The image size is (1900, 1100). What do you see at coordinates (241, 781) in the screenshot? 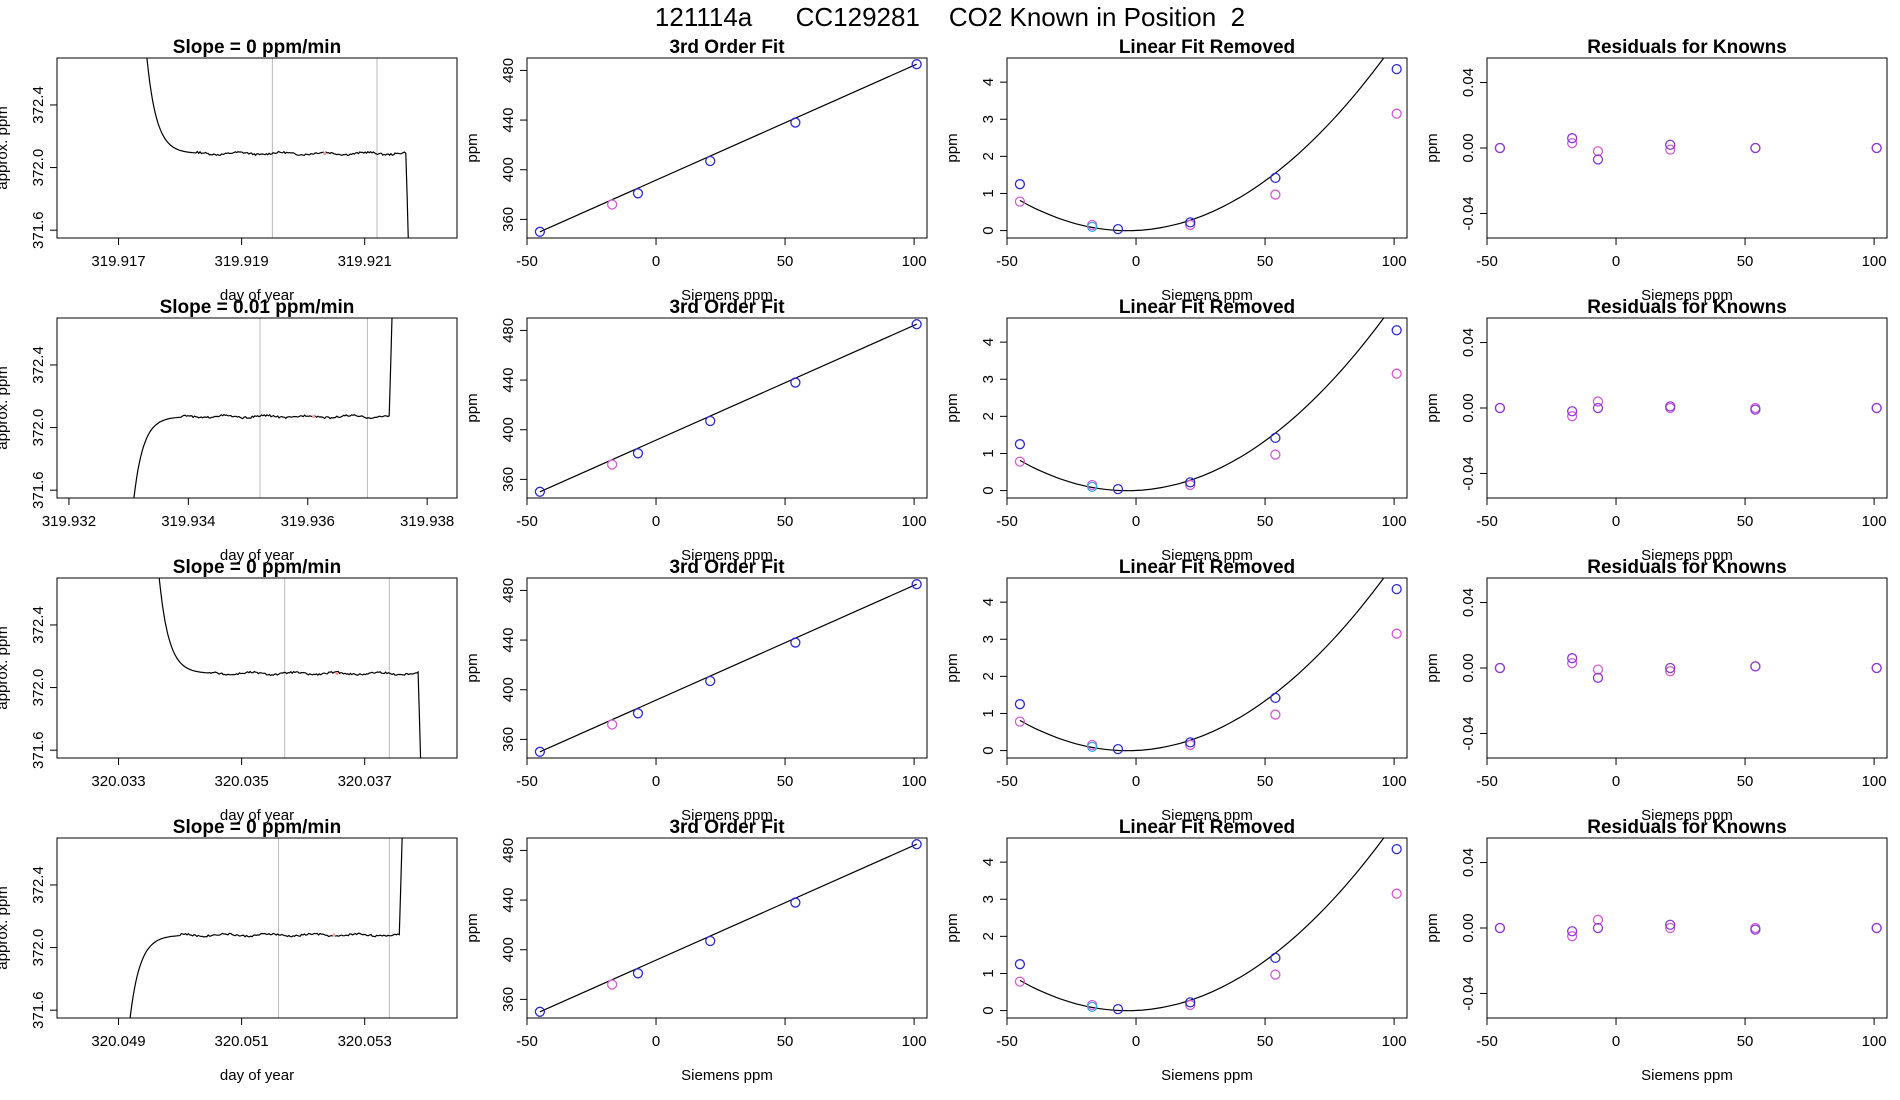
I see `x-tick-label: 320.035` at bounding box center [241, 781].